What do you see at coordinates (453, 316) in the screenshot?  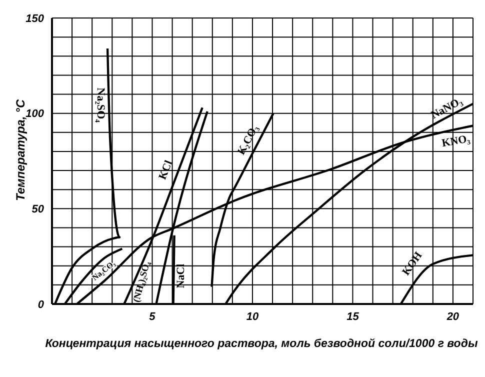 I see `x-tick-label: 20` at bounding box center [453, 316].